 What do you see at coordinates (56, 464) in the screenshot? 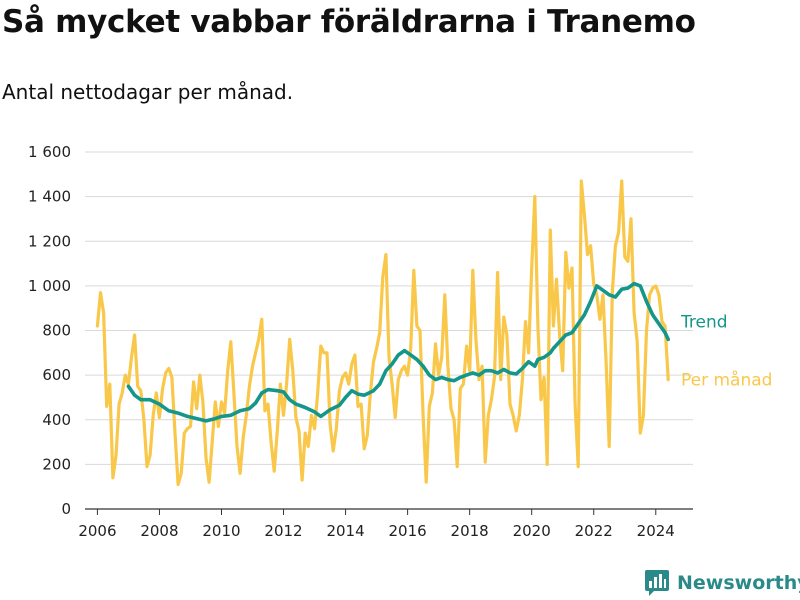
I see `y-tick-label: 200` at bounding box center [56, 464].